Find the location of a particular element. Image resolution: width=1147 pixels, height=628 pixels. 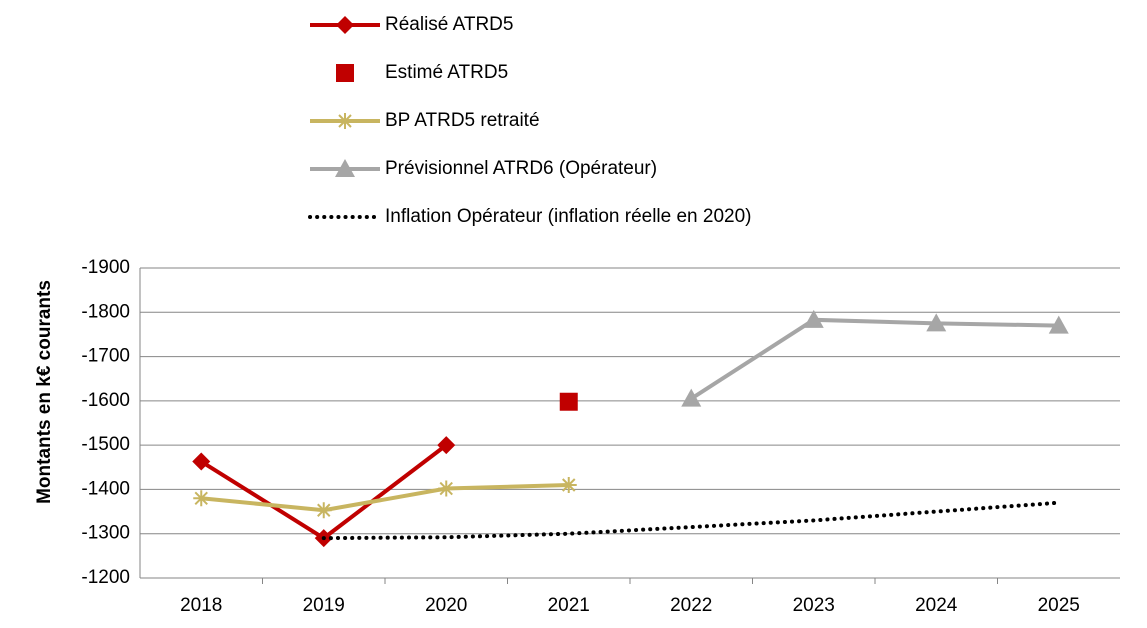

legend-label: Réalisé ATRD5 is located at coordinates (449, 24).